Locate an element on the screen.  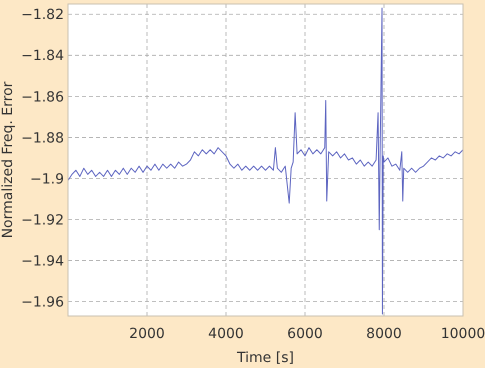
x-tick-label: 2000 is located at coordinates (147, 334).